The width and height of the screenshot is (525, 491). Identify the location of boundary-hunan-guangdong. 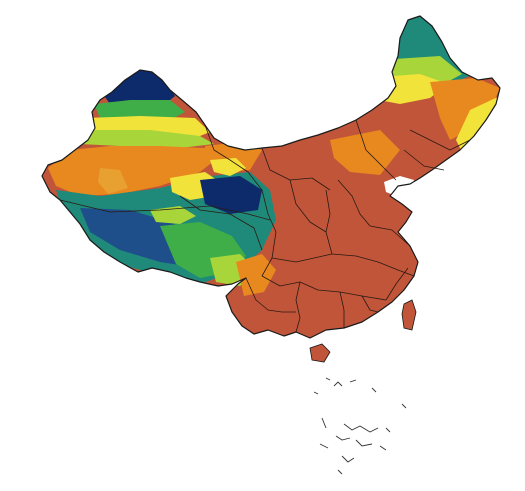
(342, 309).